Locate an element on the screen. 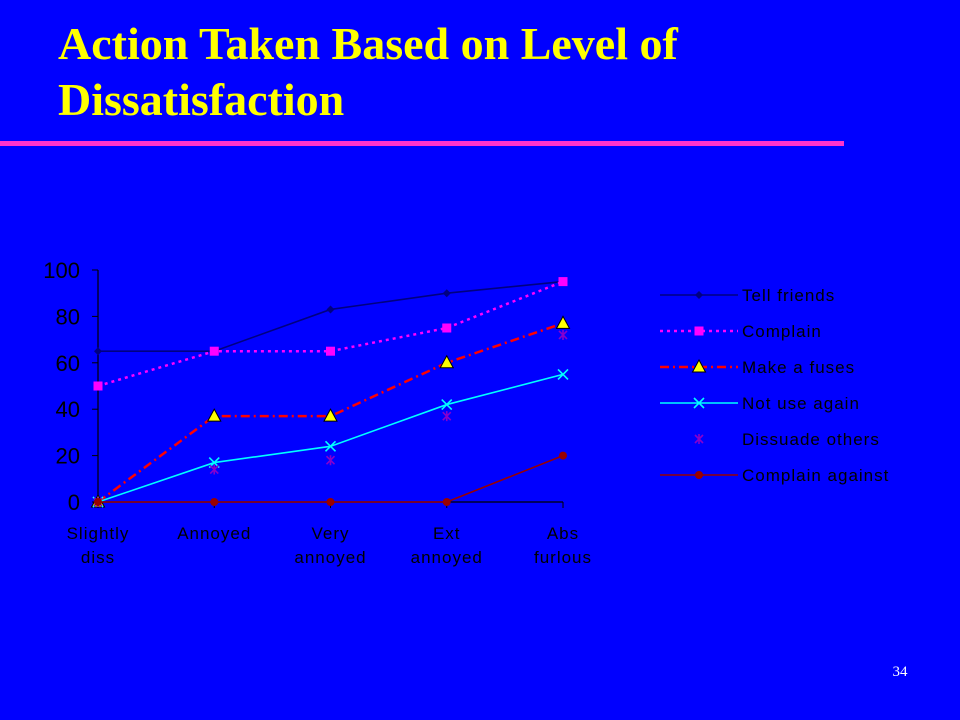 The width and height of the screenshot is (960, 720). series-complain-against is located at coordinates (330, 478).